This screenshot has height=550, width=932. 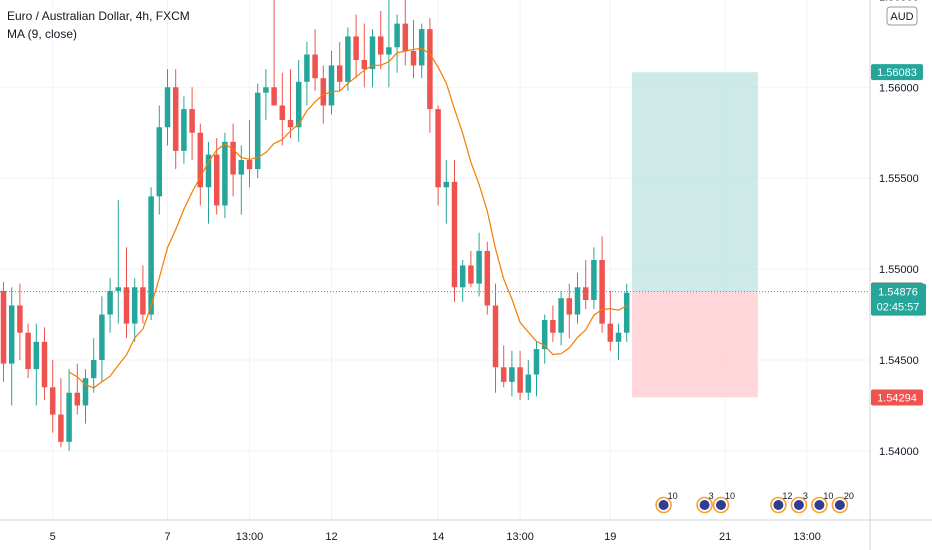 What do you see at coordinates (466, 535) in the screenshot?
I see `time-axis` at bounding box center [466, 535].